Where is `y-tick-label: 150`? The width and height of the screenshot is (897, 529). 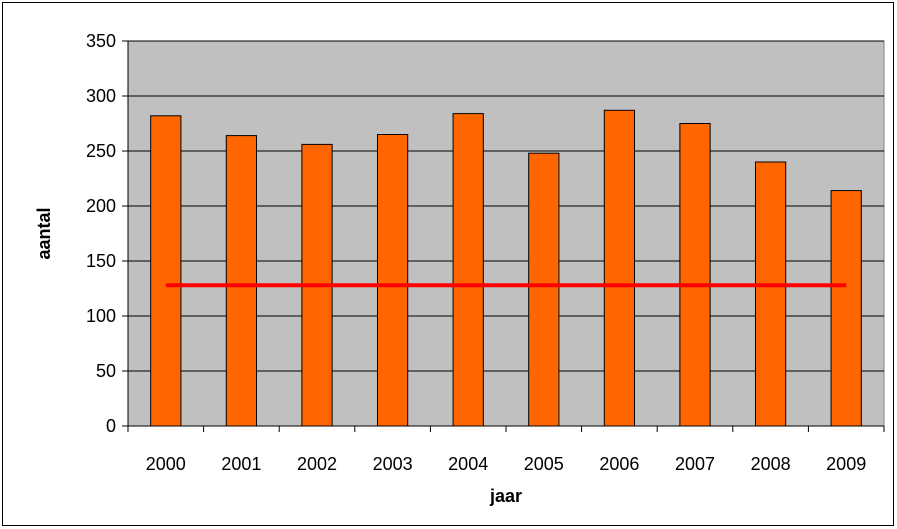
y-tick-label: 150 is located at coordinates (101, 261).